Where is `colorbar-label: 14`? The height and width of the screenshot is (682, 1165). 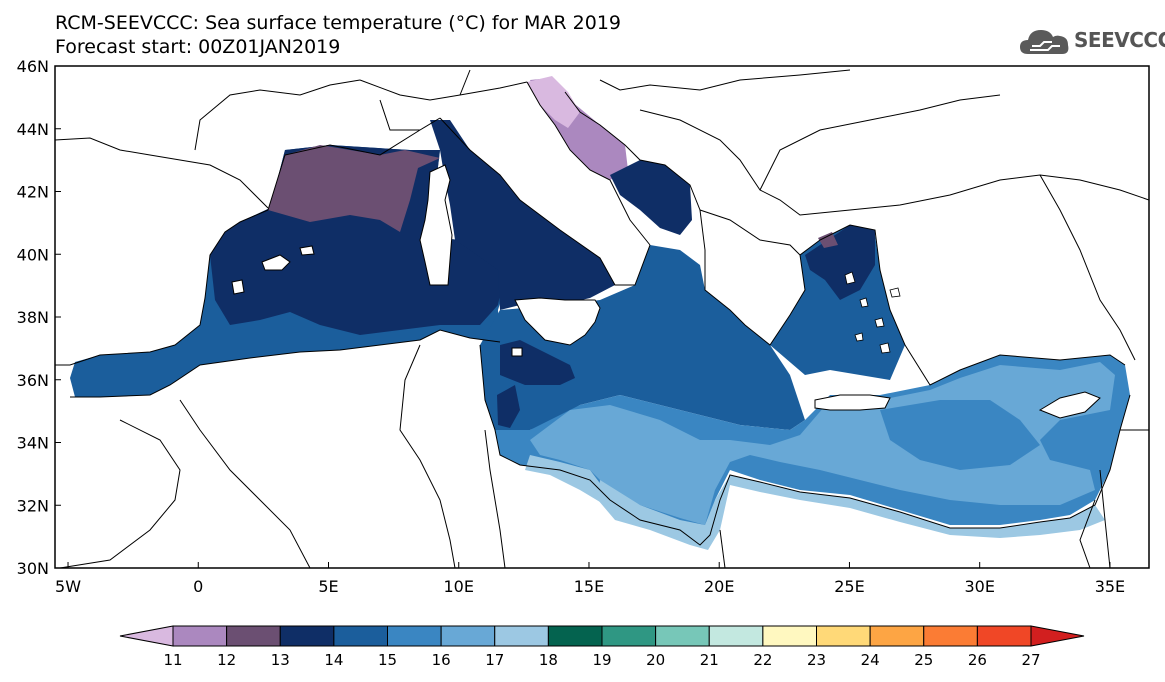
colorbar-label: 14 is located at coordinates (333, 660).